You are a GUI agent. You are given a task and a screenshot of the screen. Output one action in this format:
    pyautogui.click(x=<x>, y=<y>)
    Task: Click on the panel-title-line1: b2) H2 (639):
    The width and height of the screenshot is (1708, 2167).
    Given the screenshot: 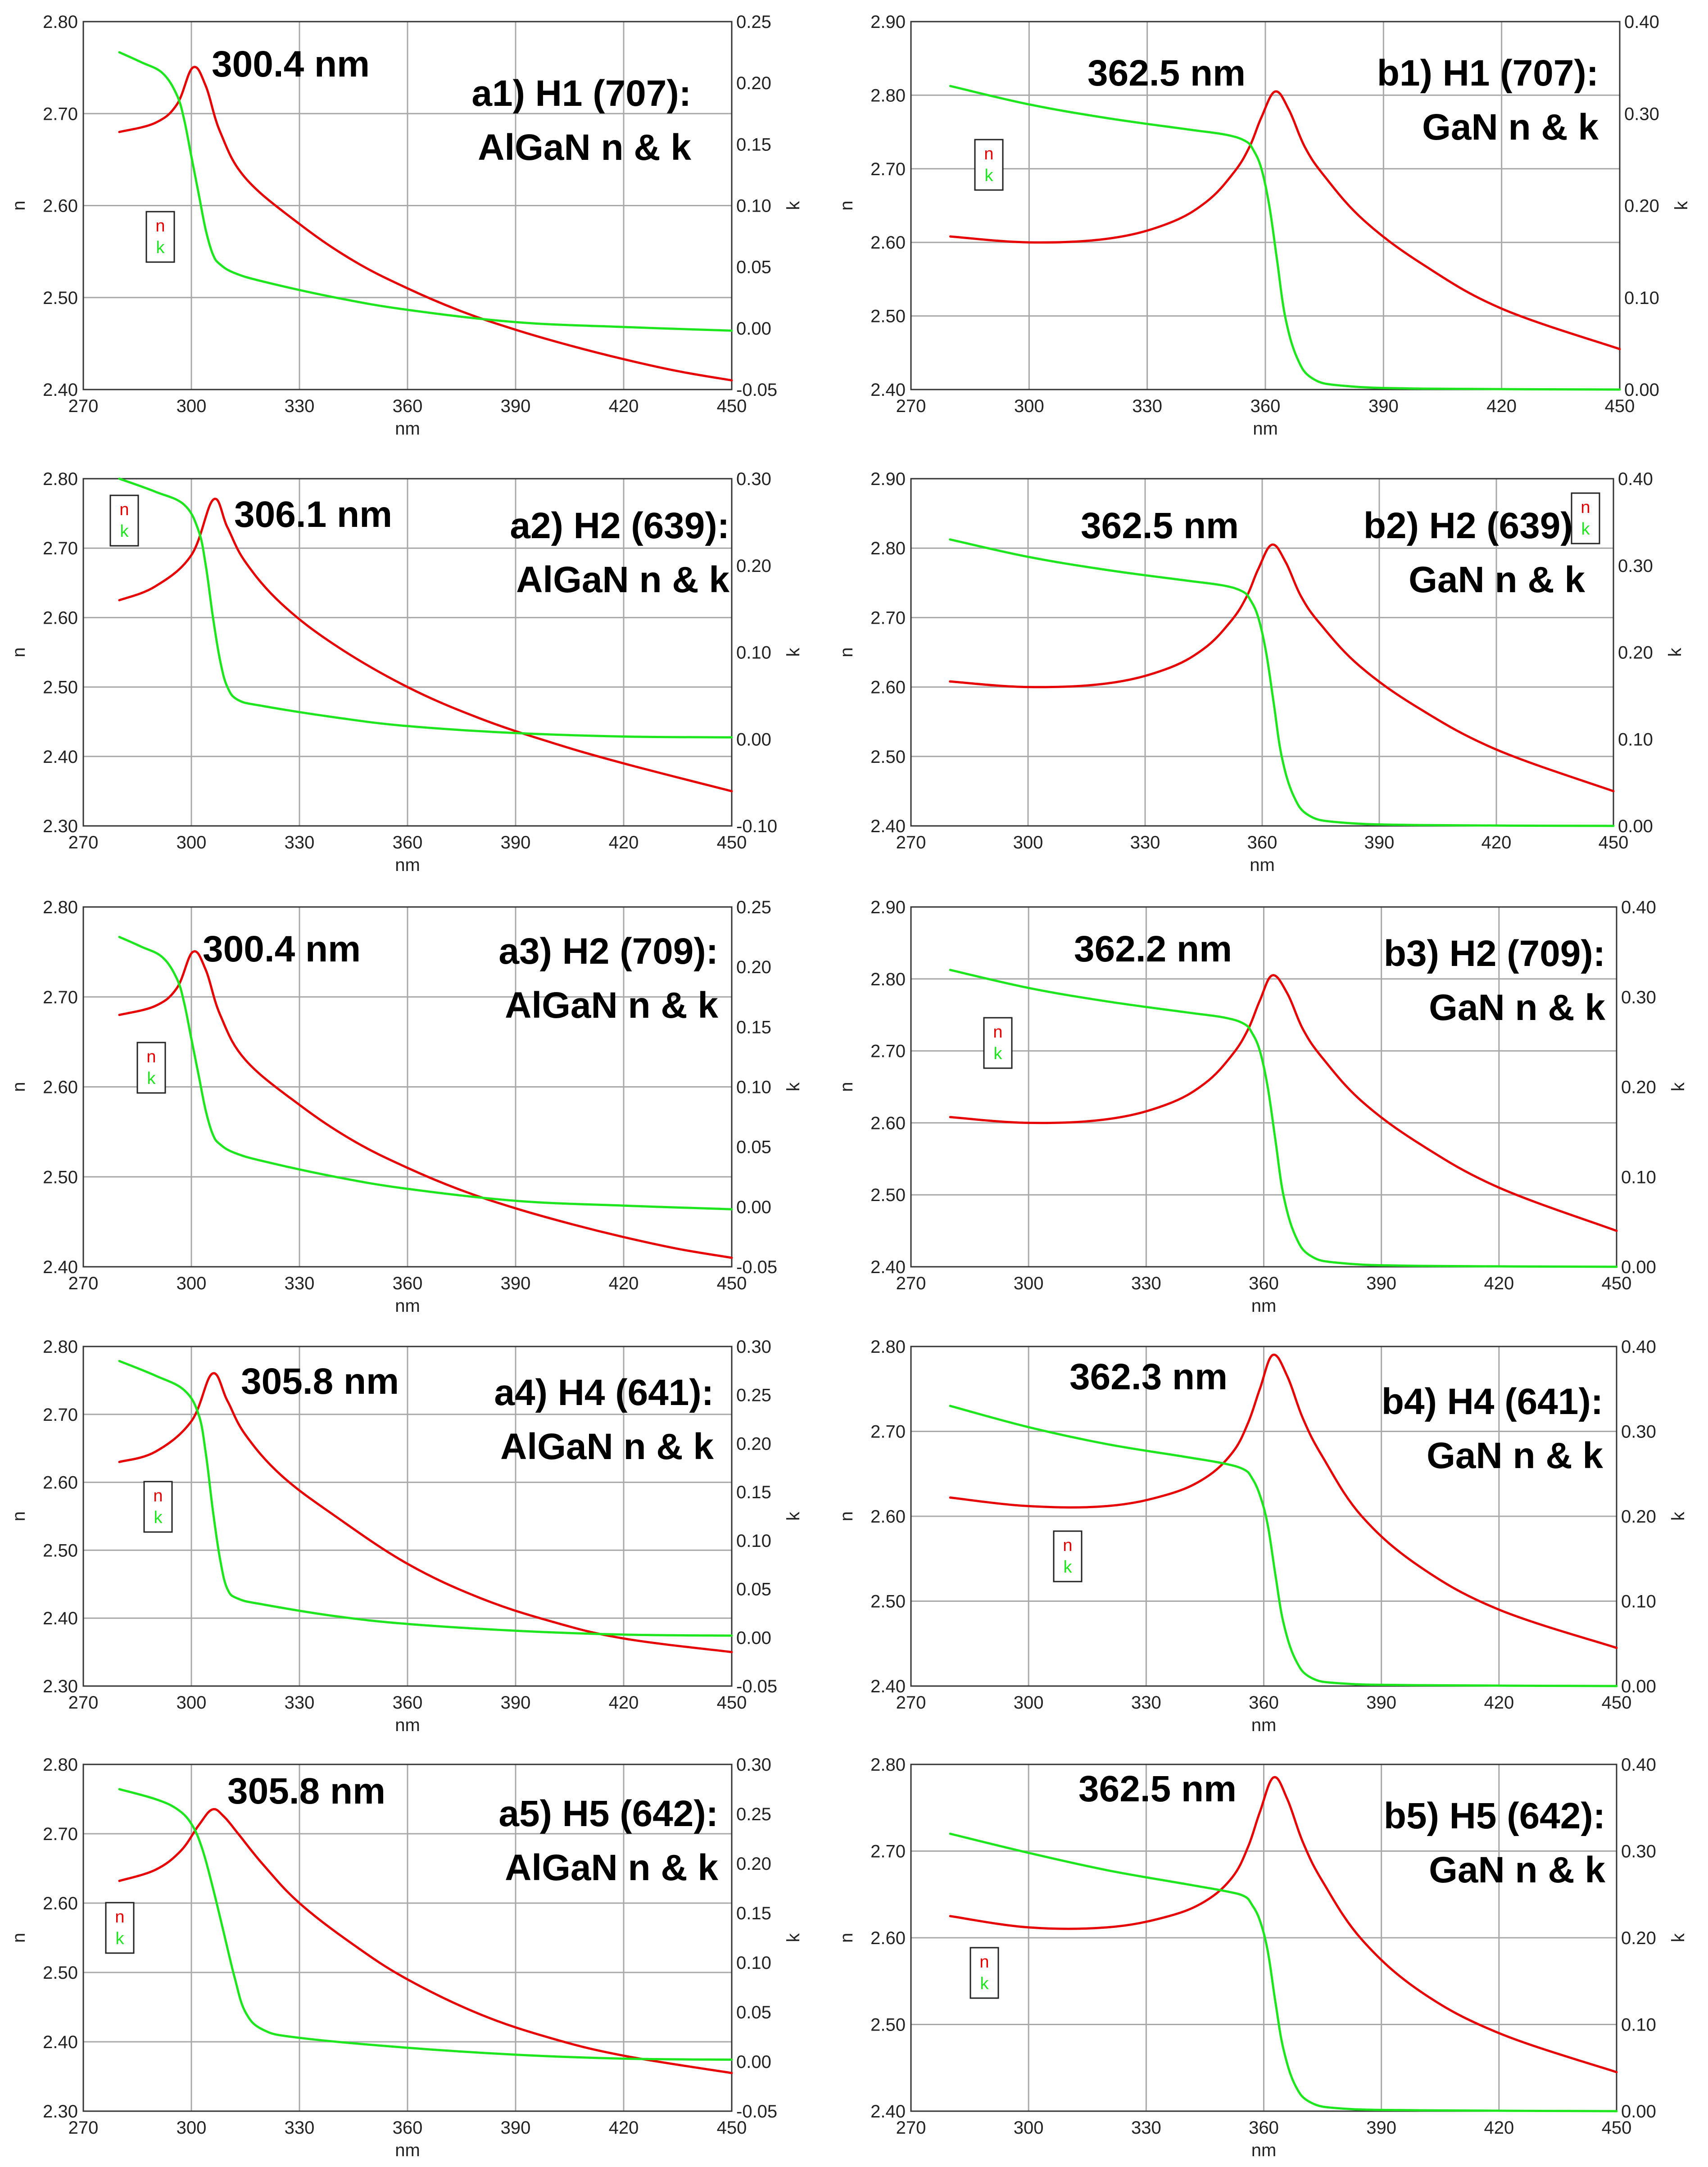 What is the action you would take?
    pyautogui.click(x=1474, y=525)
    